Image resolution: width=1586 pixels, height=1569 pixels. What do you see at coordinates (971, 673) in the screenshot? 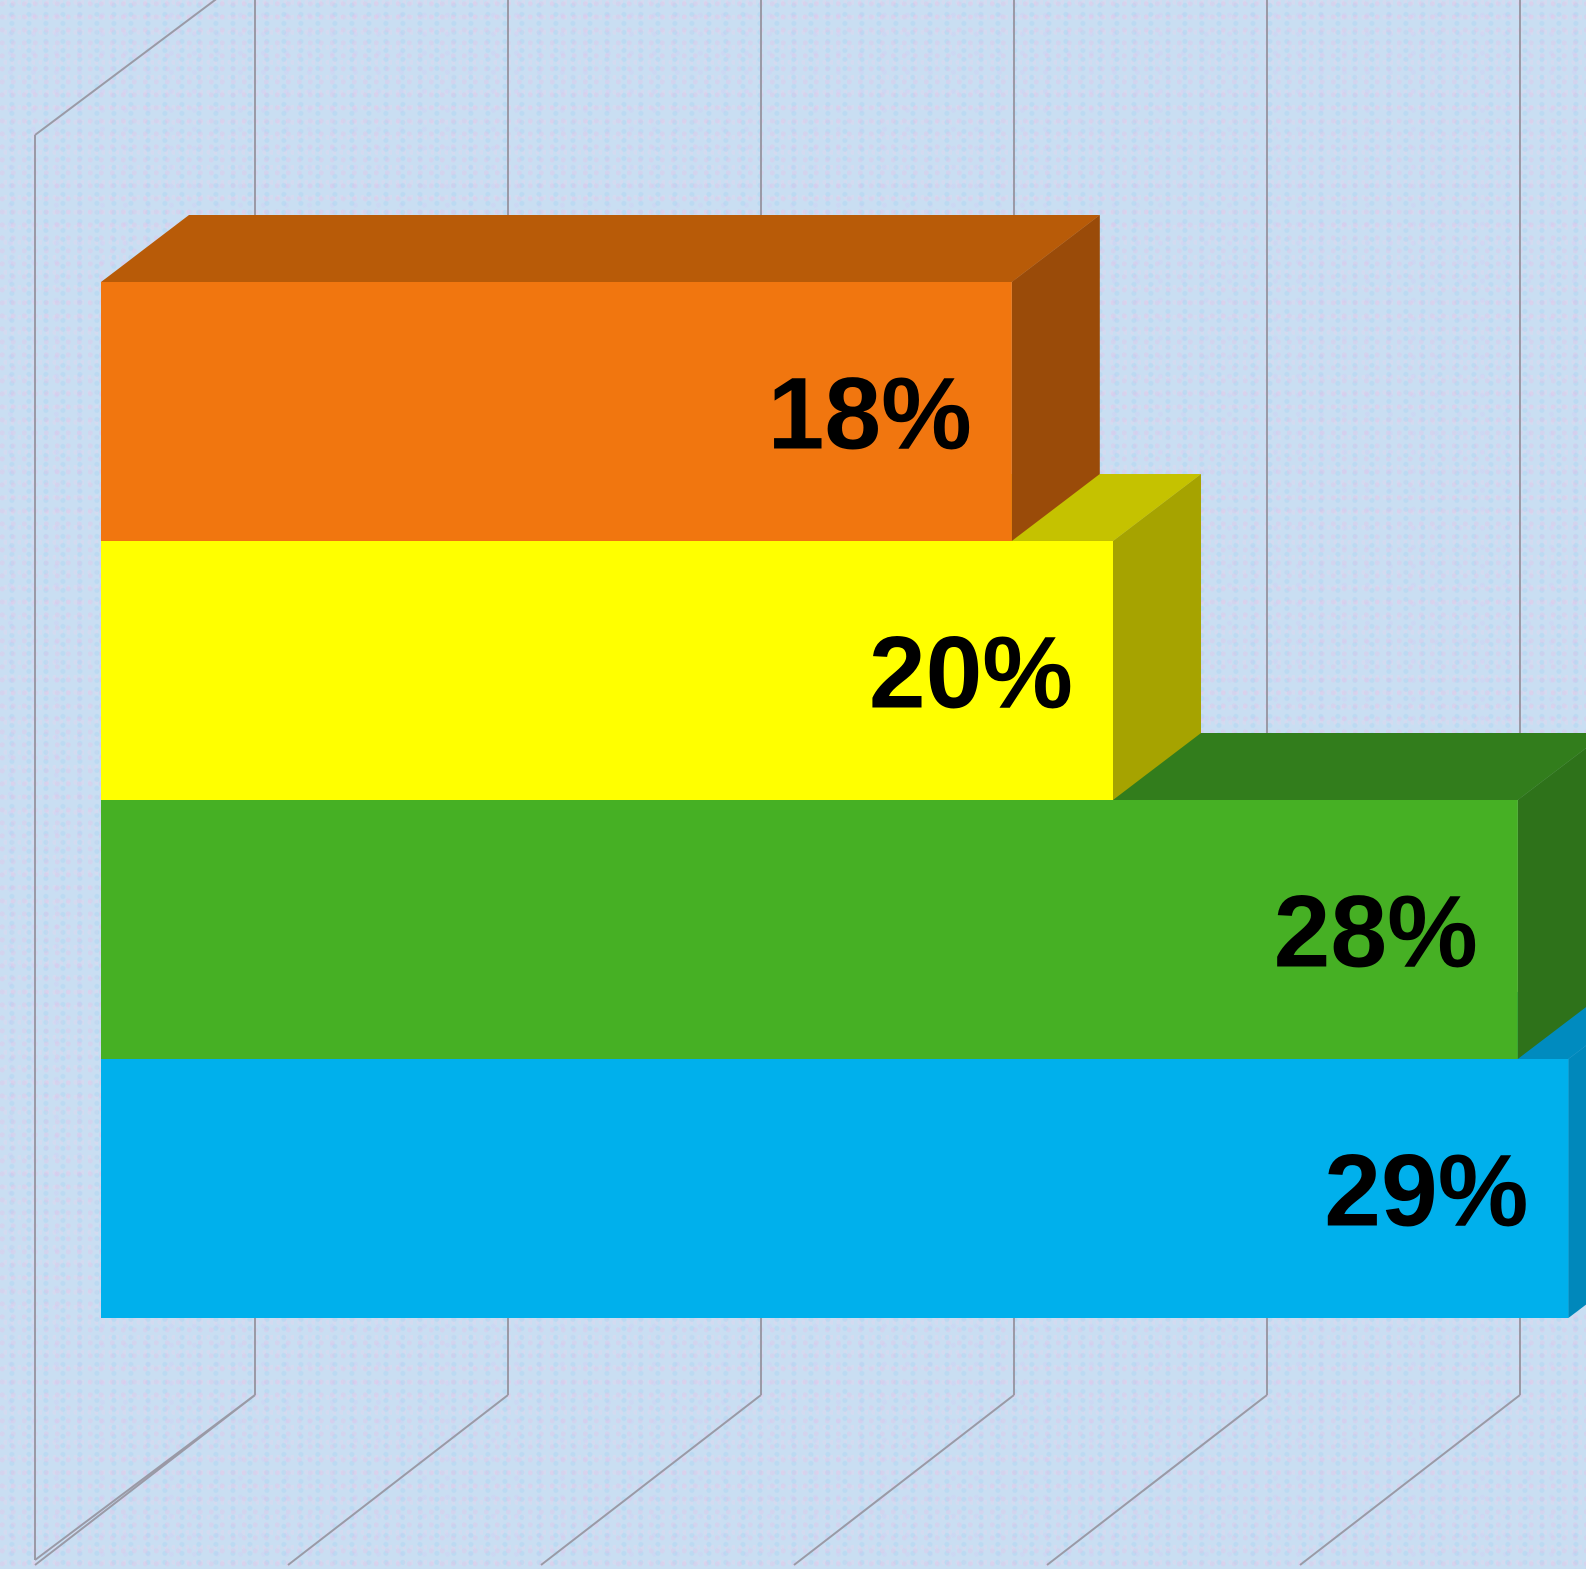
I see `data-label-2: 20%` at bounding box center [971, 673].